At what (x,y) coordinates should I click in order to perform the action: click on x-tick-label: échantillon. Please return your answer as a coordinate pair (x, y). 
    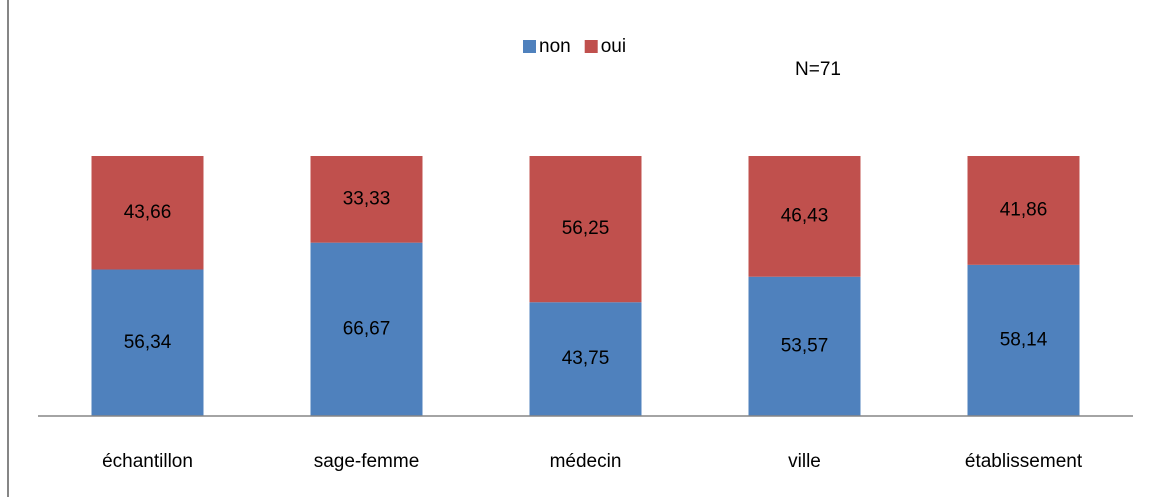
    Looking at the image, I should click on (147, 461).